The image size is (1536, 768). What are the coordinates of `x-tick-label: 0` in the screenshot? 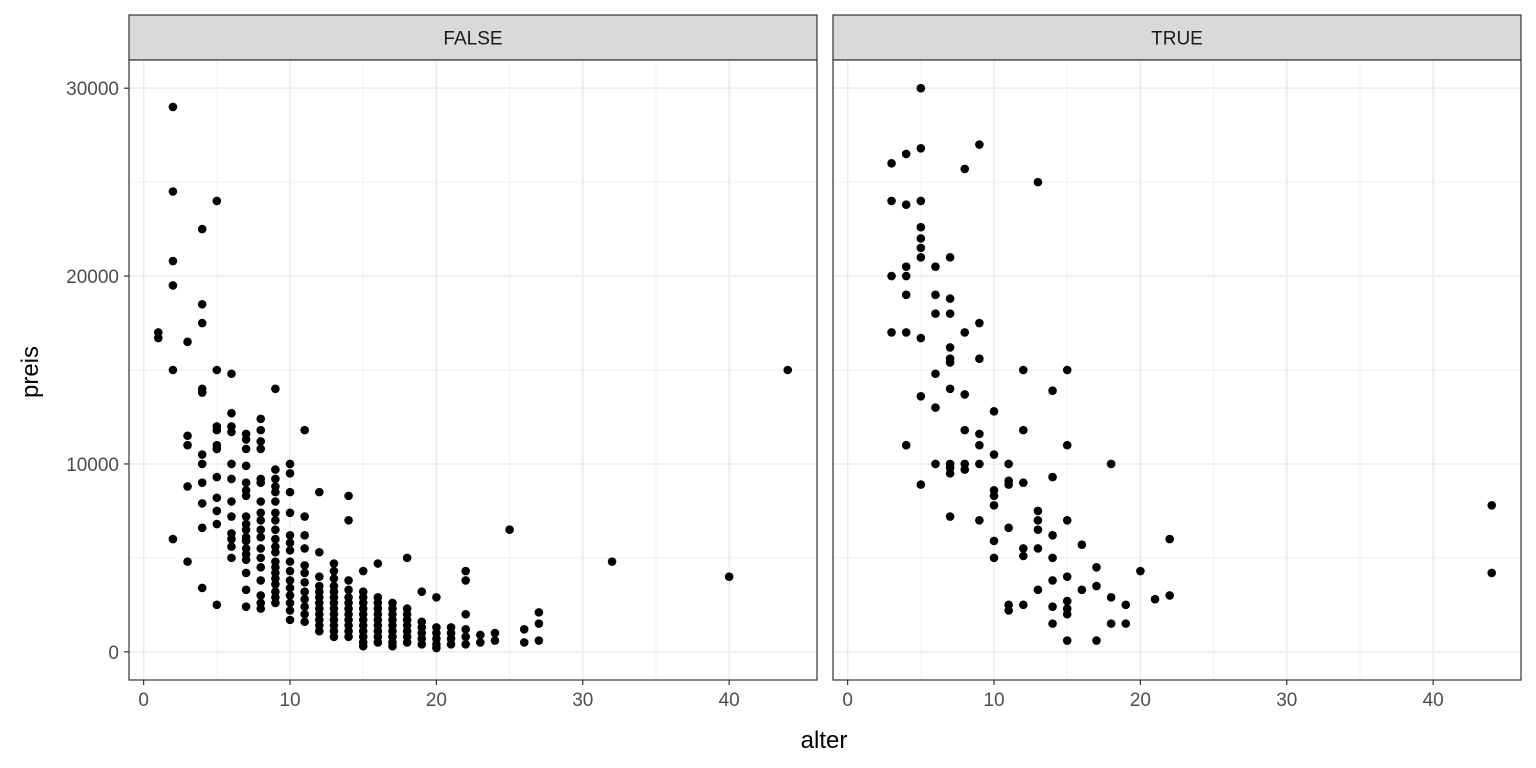 It's located at (847, 700).